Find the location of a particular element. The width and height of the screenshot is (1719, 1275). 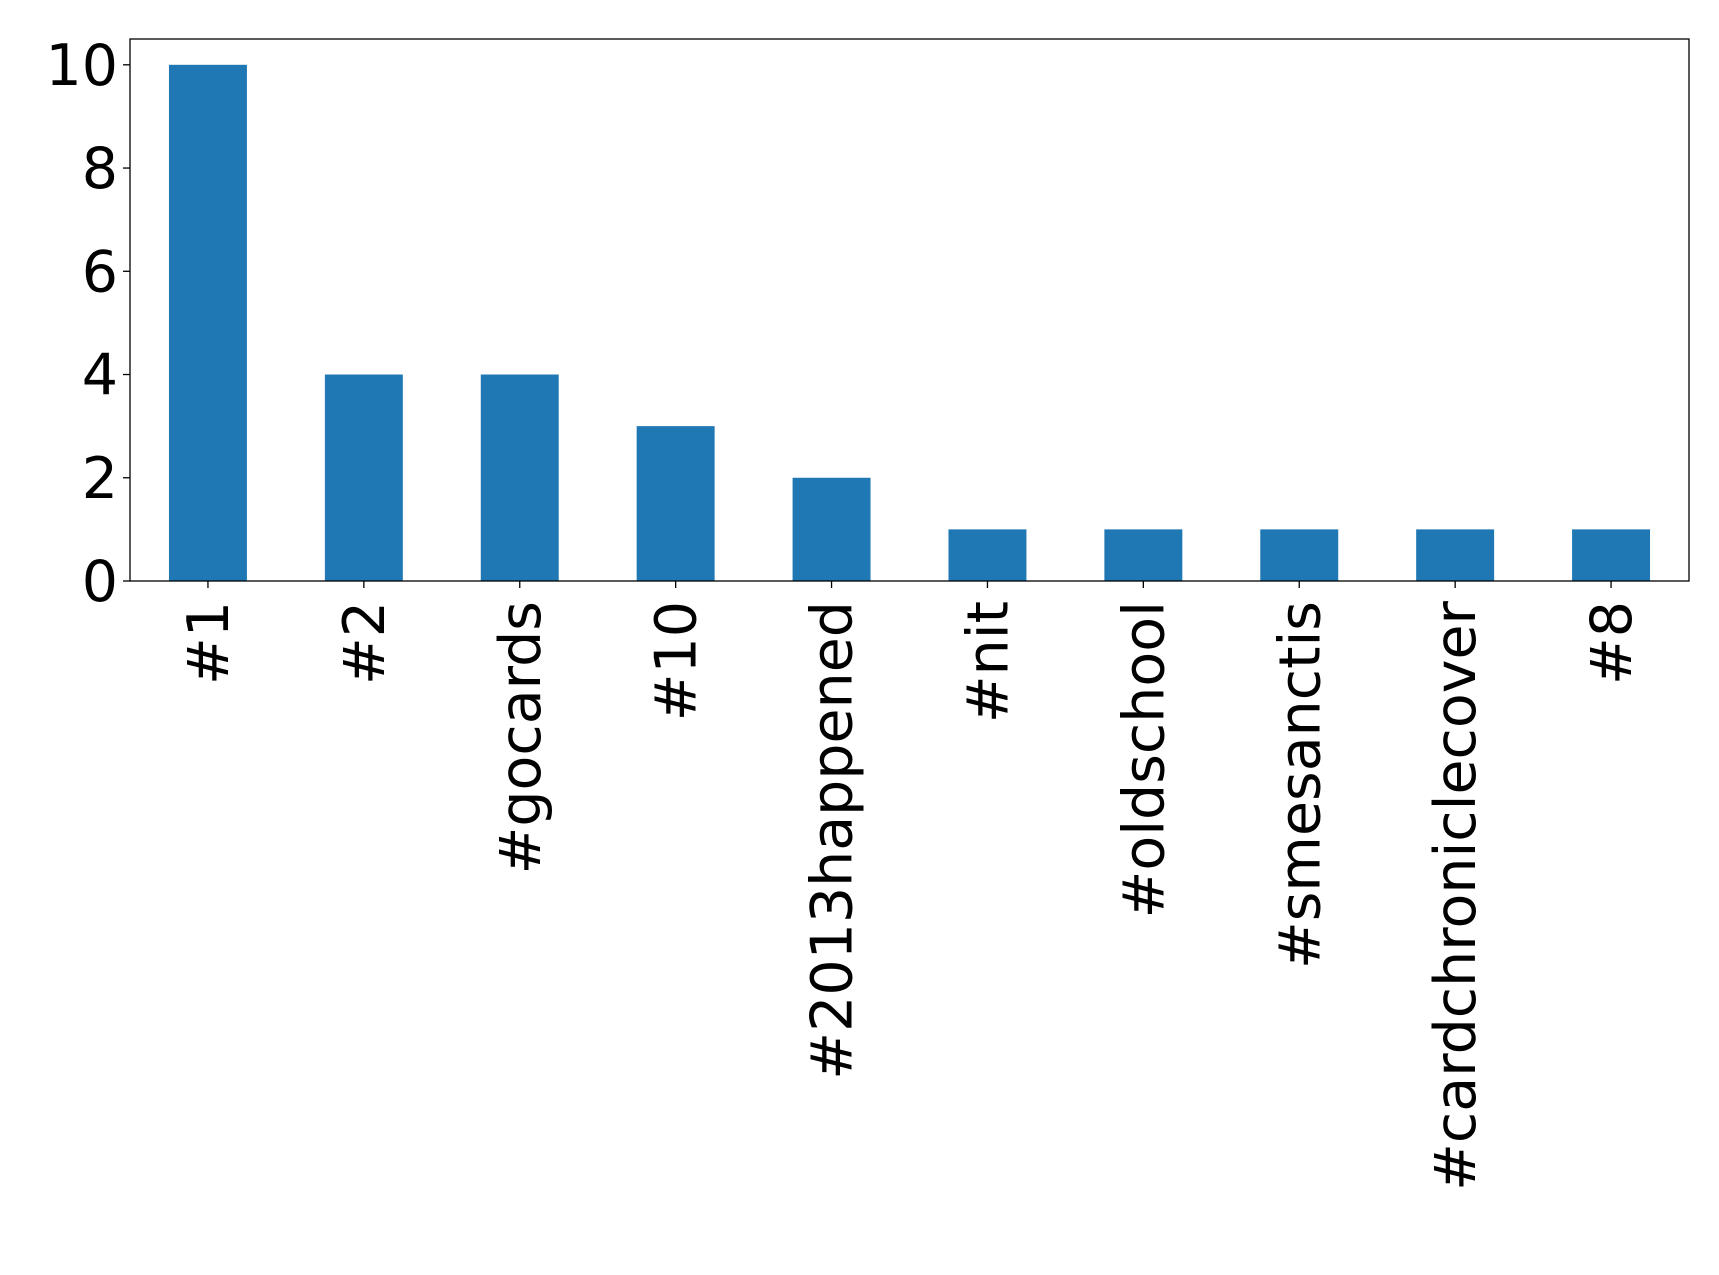

bar-2013happened is located at coordinates (831, 529).